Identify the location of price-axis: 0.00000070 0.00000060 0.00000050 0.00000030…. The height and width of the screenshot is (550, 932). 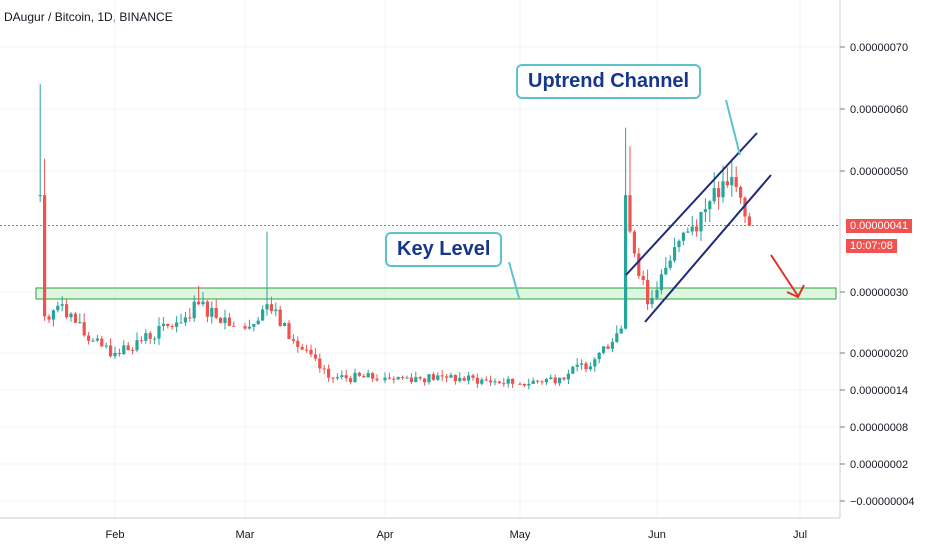
(877, 259).